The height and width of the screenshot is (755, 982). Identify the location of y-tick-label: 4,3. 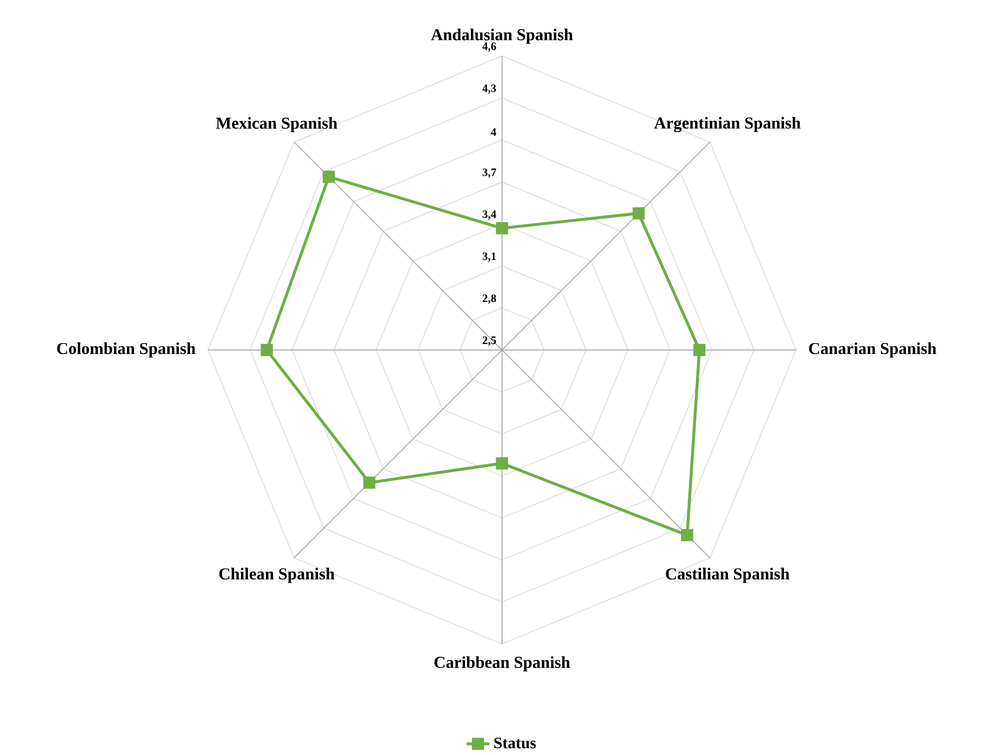
(489, 89).